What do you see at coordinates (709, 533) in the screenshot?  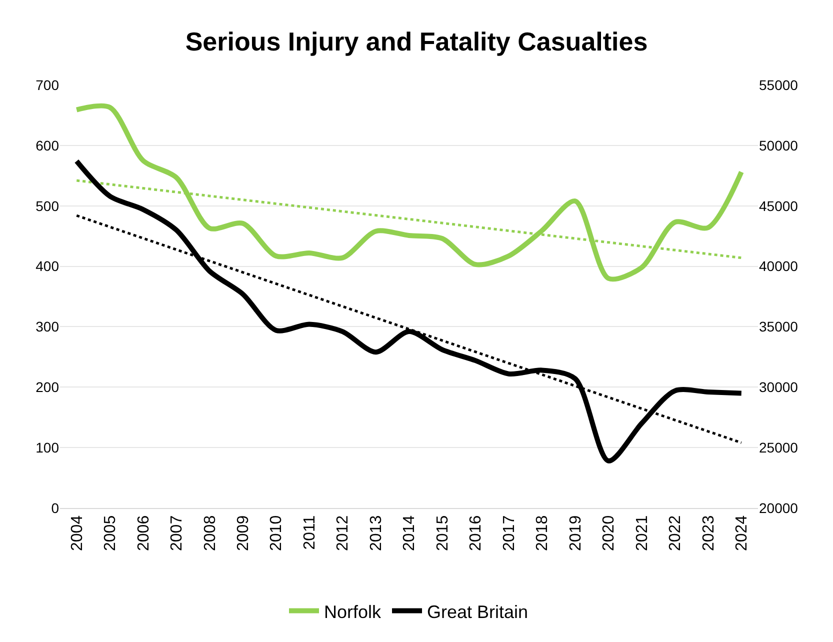 I see `x-tick-label: 2023` at bounding box center [709, 533].